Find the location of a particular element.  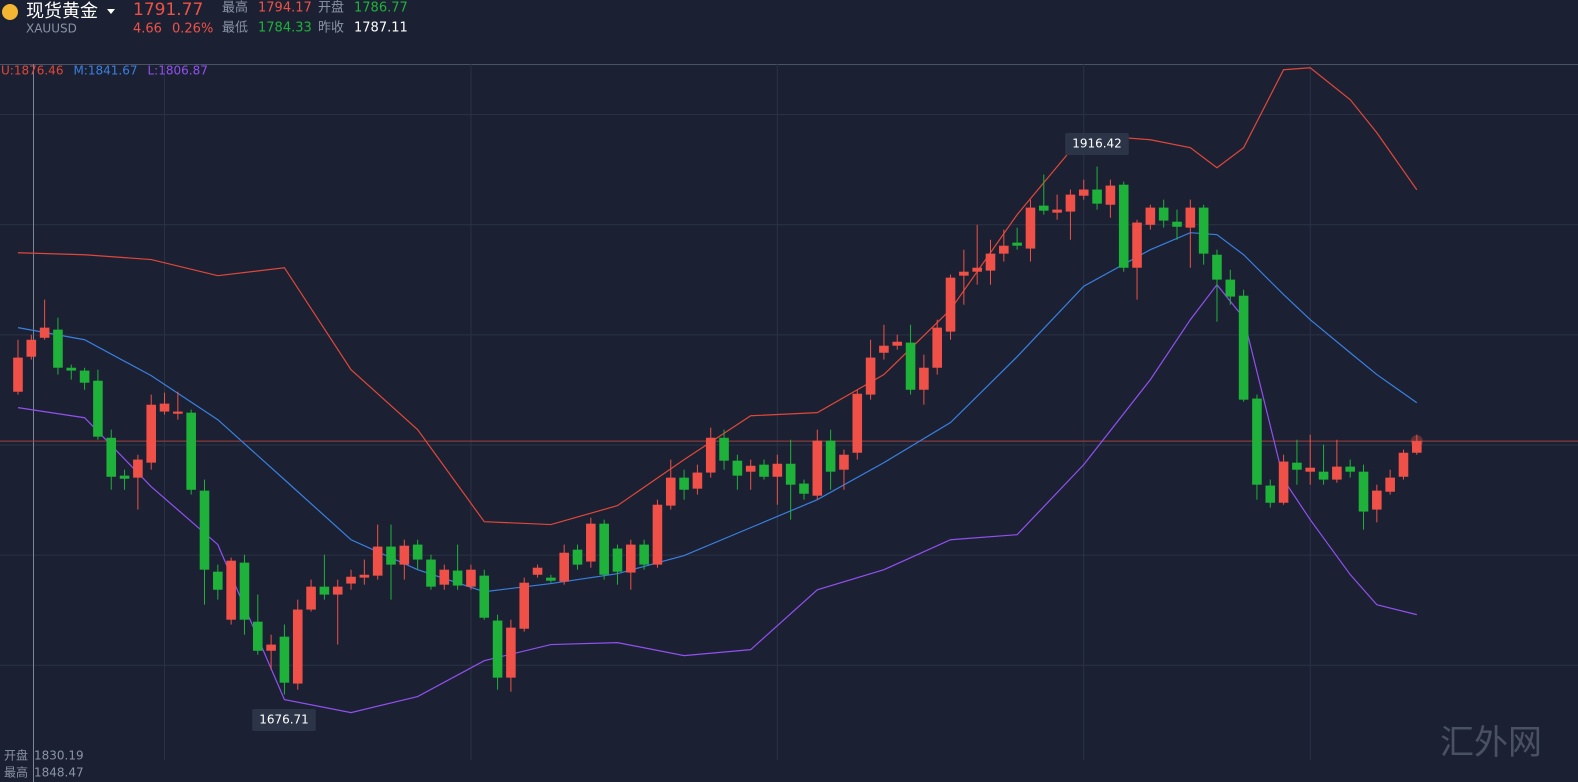

watermark: 汇外网 is located at coordinates (1491, 743).